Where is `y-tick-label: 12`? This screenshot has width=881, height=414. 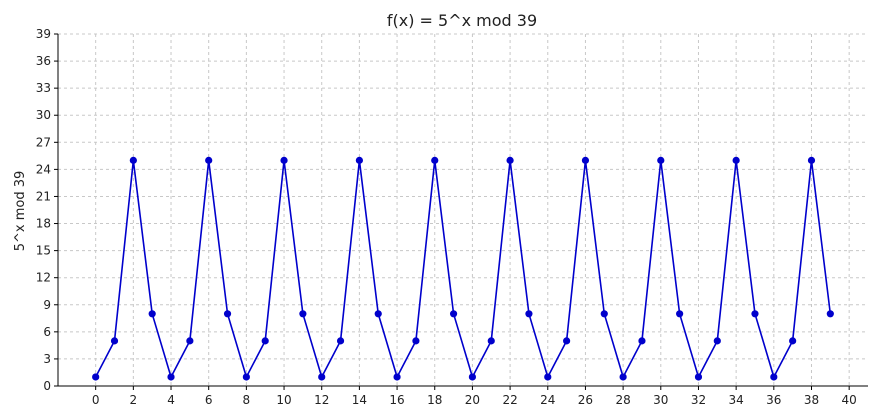 y-tick-label: 12 is located at coordinates (43, 278).